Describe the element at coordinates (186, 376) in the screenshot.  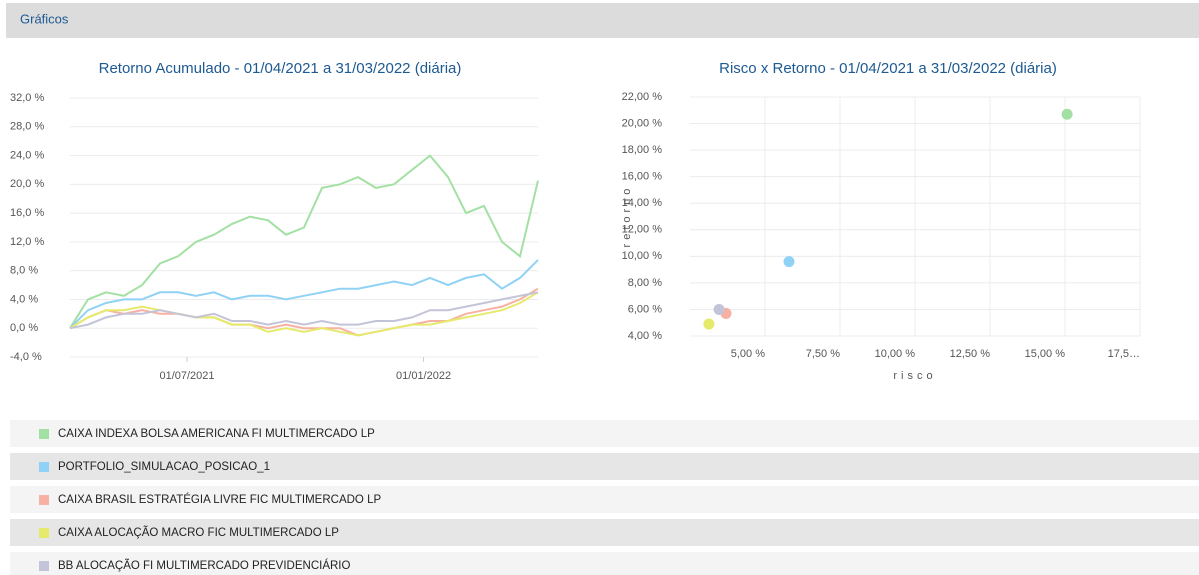
I see `x-tick-label: 01/07/2021` at that location.